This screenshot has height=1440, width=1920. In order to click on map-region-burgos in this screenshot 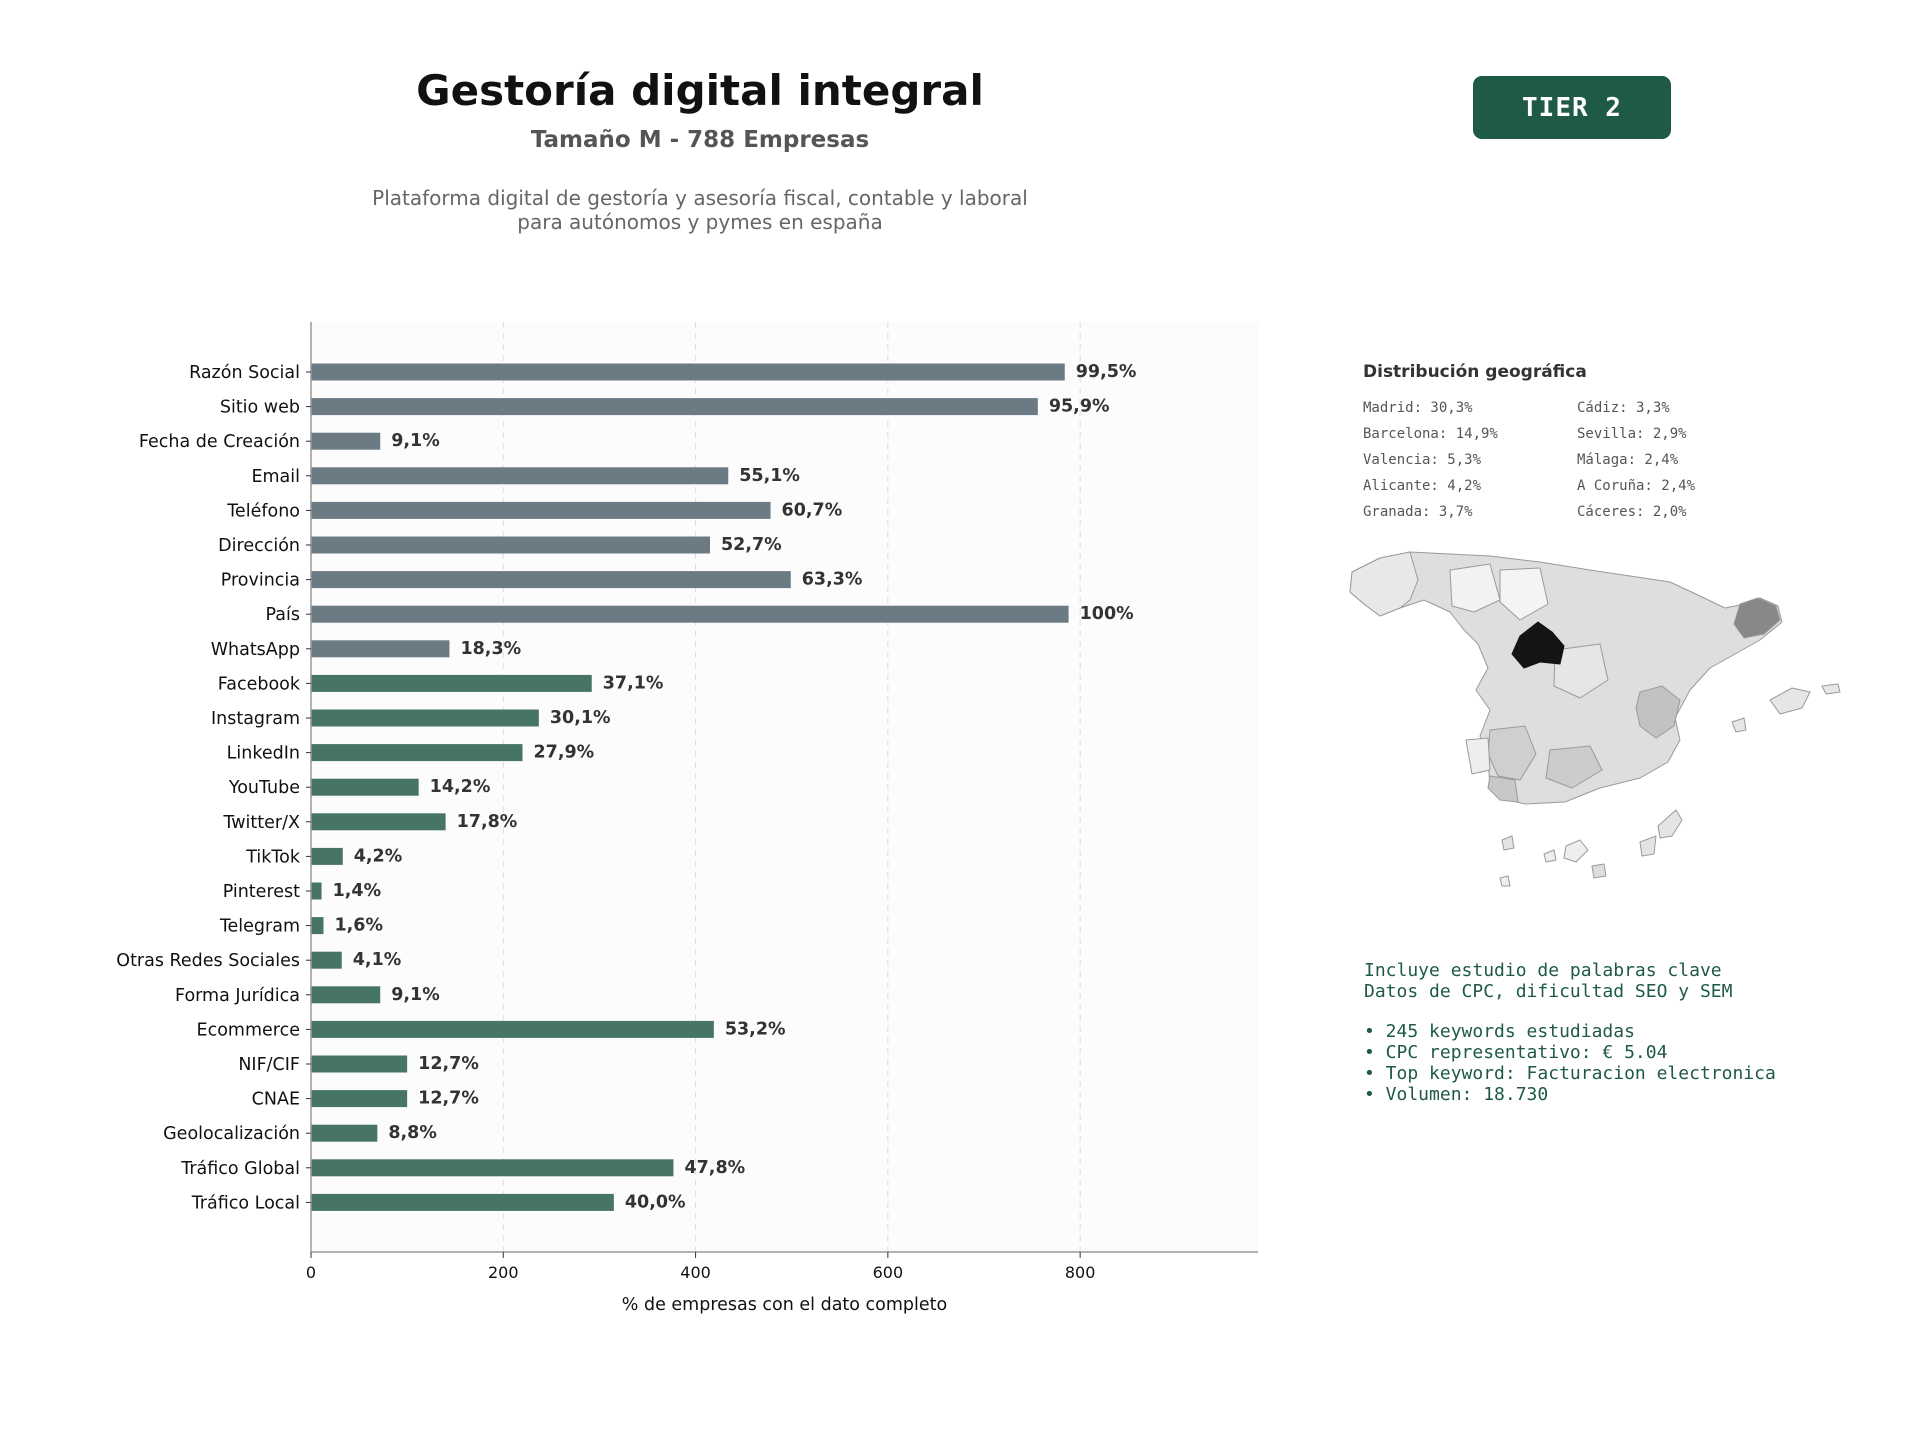, I will do `click(1524, 594)`.